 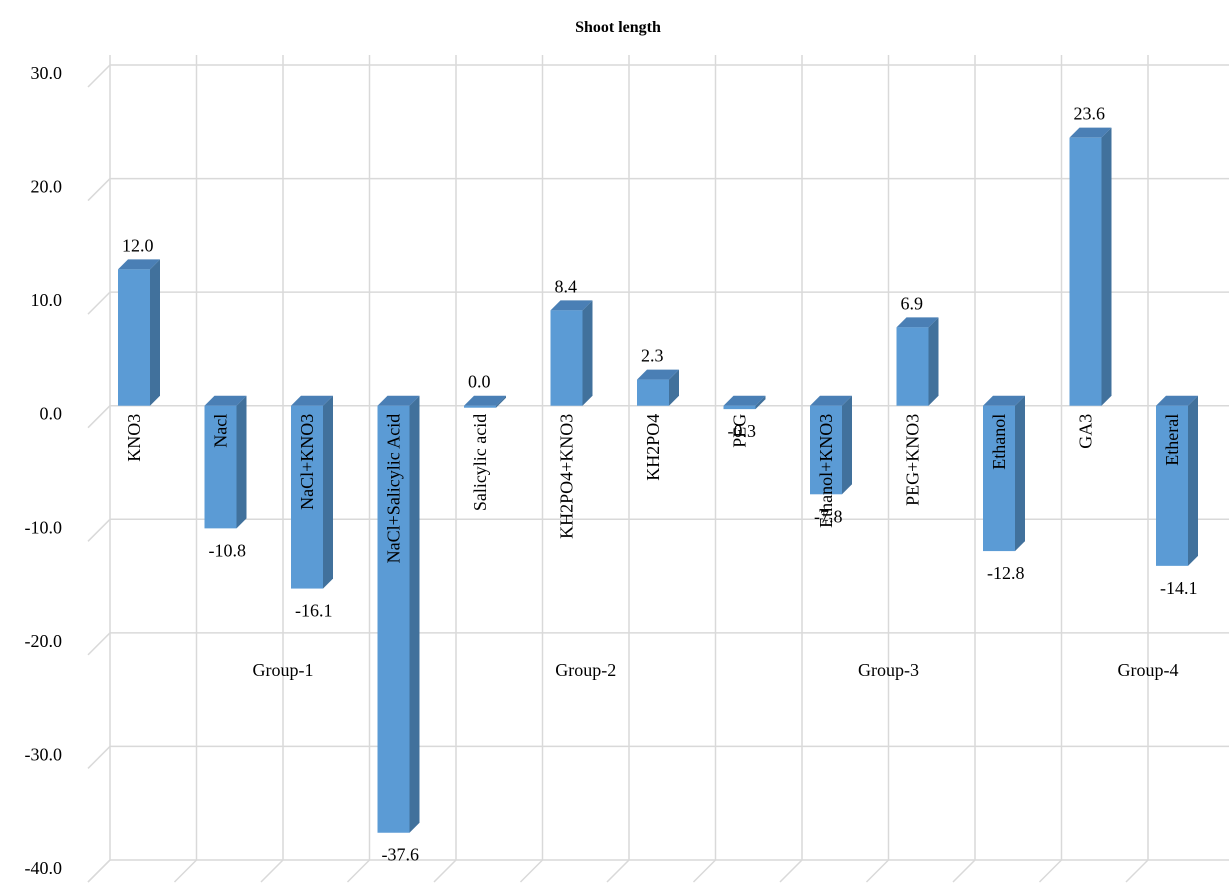 What do you see at coordinates (618, 27) in the screenshot?
I see `chart-title: Shoot length` at bounding box center [618, 27].